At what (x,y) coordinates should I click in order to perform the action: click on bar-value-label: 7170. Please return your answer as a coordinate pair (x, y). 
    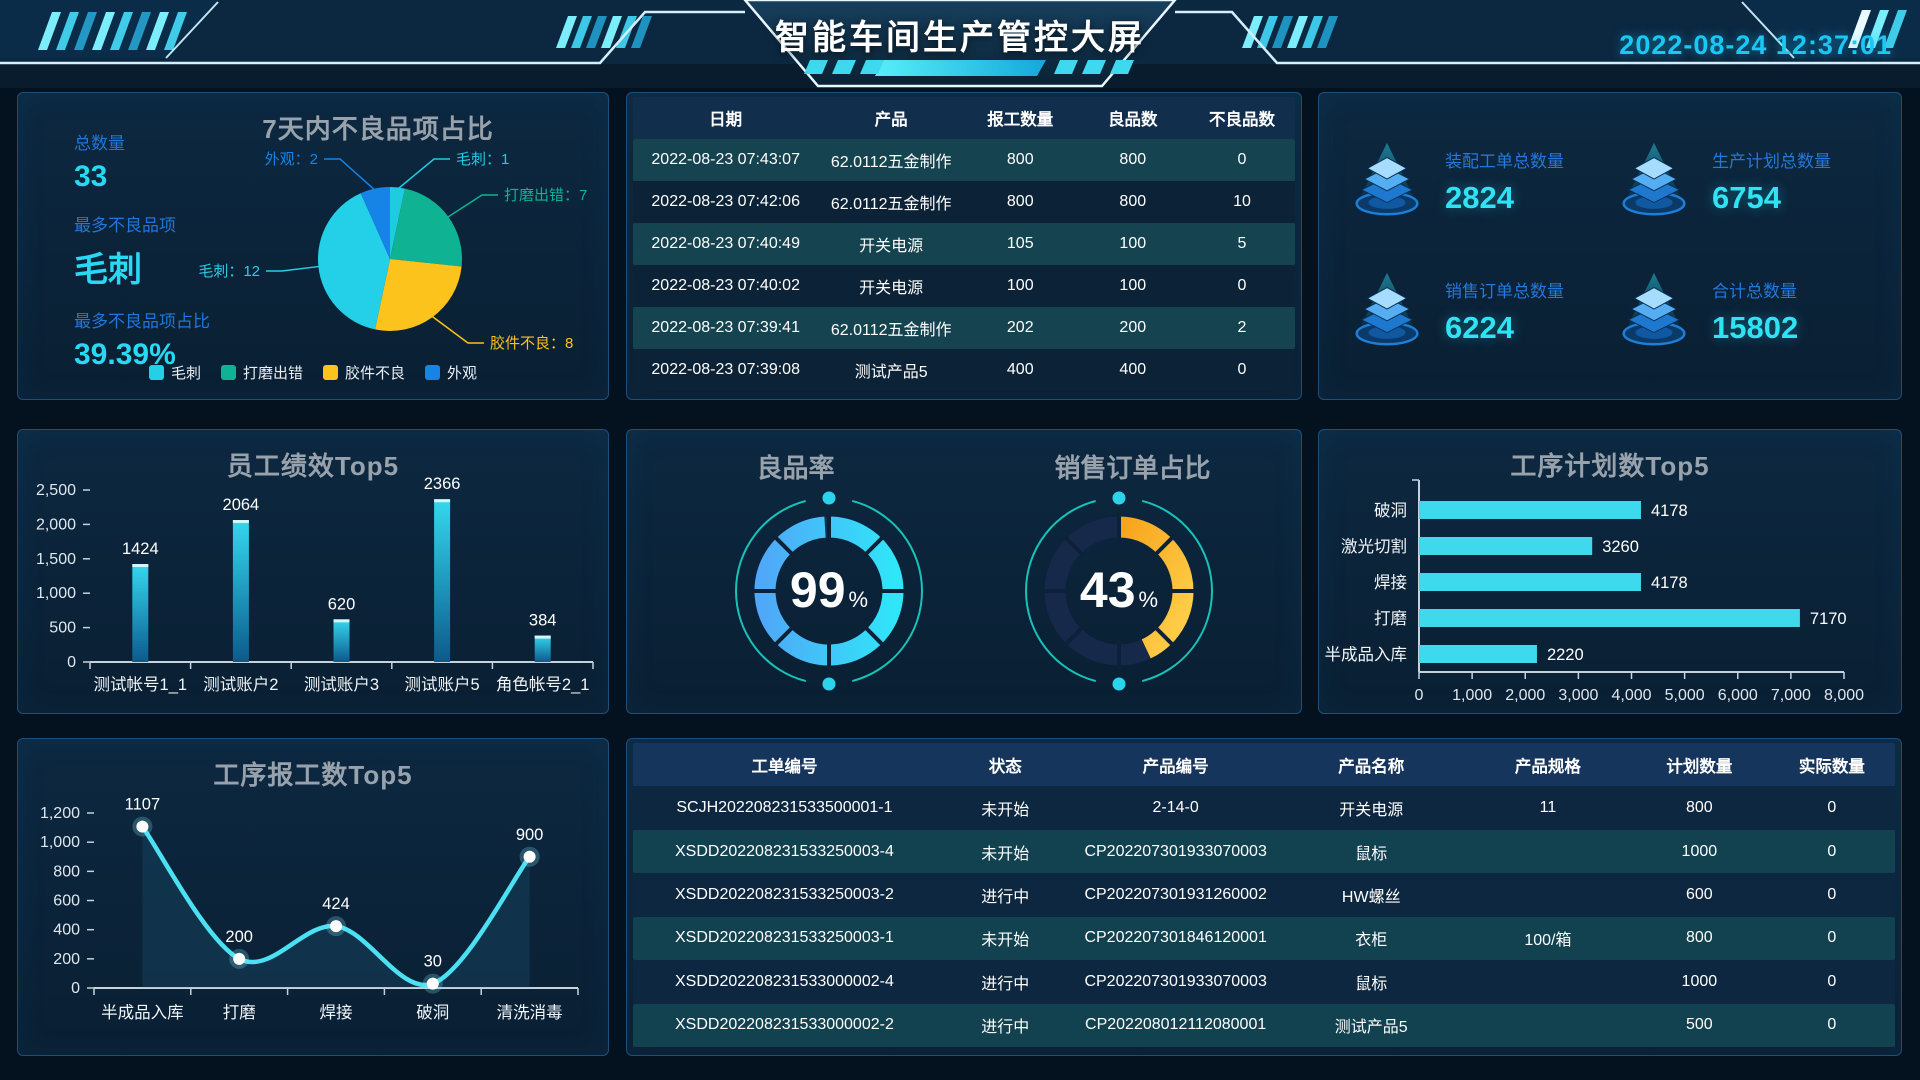
    Looking at the image, I should click on (1828, 619).